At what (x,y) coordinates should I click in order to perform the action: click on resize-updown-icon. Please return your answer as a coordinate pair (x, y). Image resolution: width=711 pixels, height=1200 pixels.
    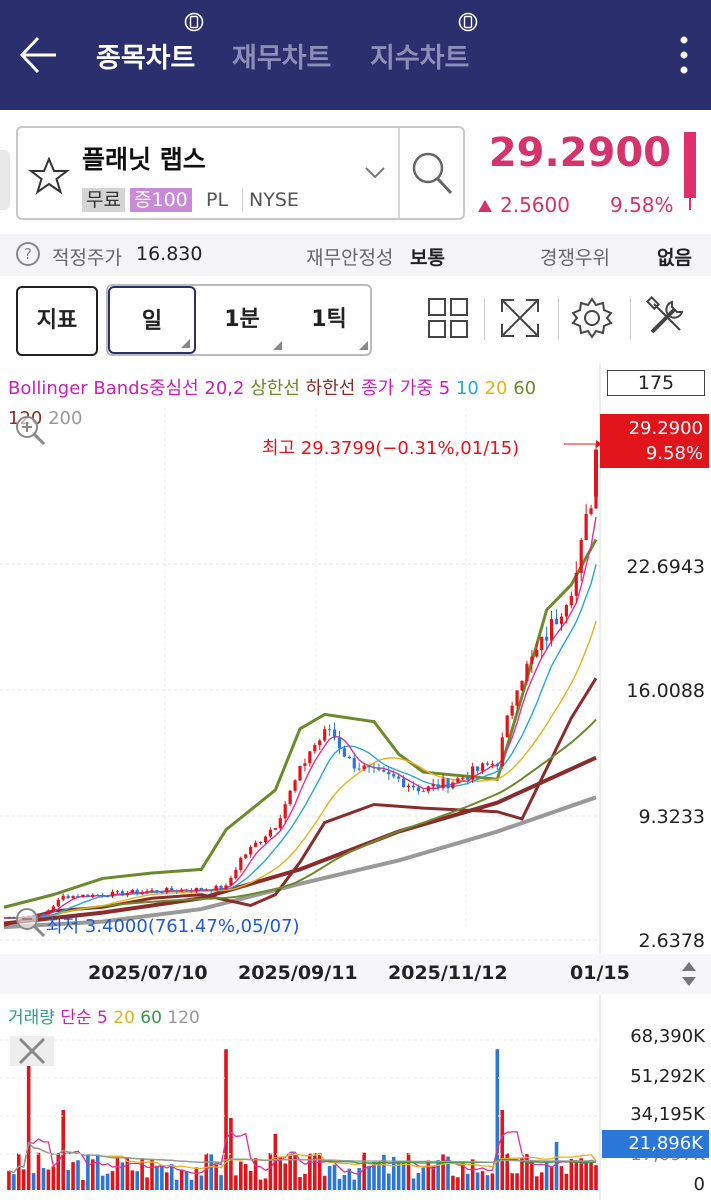
    Looking at the image, I should click on (689, 974).